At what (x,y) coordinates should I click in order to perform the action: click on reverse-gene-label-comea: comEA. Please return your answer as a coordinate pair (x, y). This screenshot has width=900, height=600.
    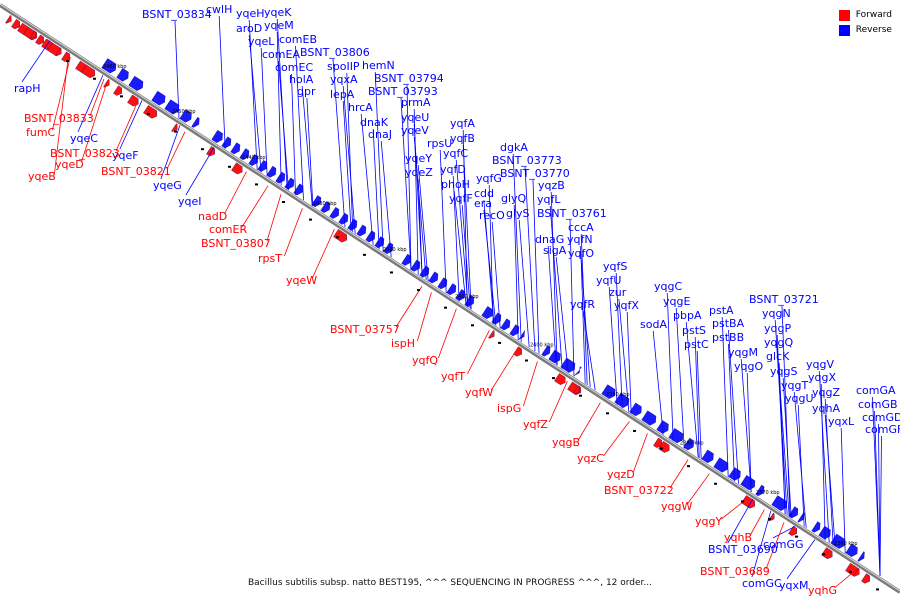
    Looking at the image, I should click on (281, 54).